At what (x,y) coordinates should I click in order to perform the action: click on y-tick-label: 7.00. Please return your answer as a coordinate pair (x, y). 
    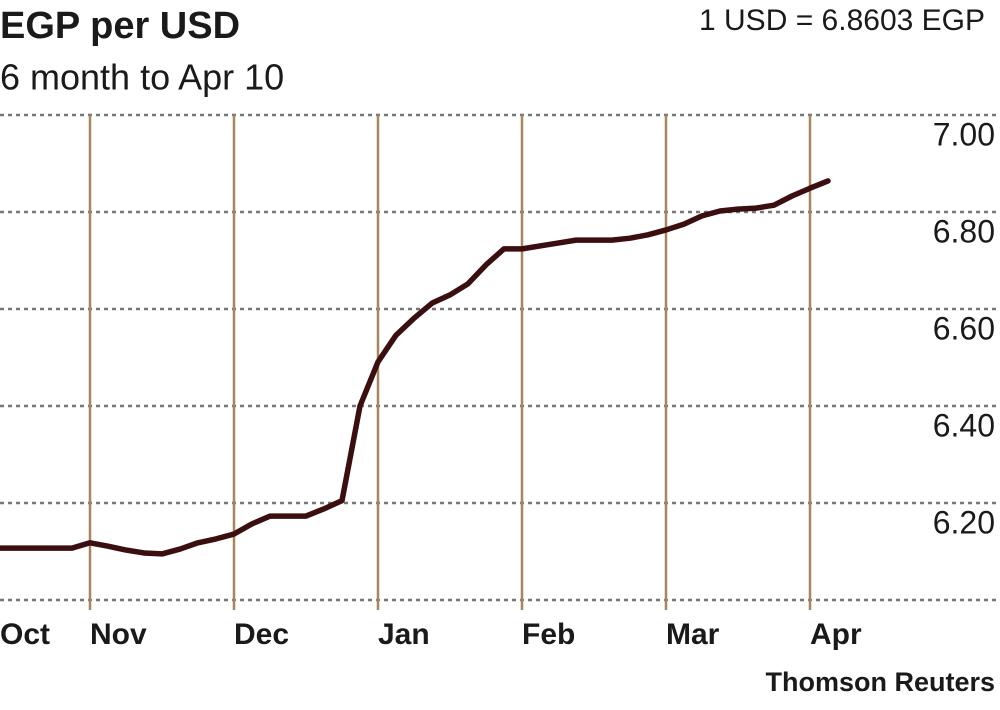
    Looking at the image, I should click on (964, 134).